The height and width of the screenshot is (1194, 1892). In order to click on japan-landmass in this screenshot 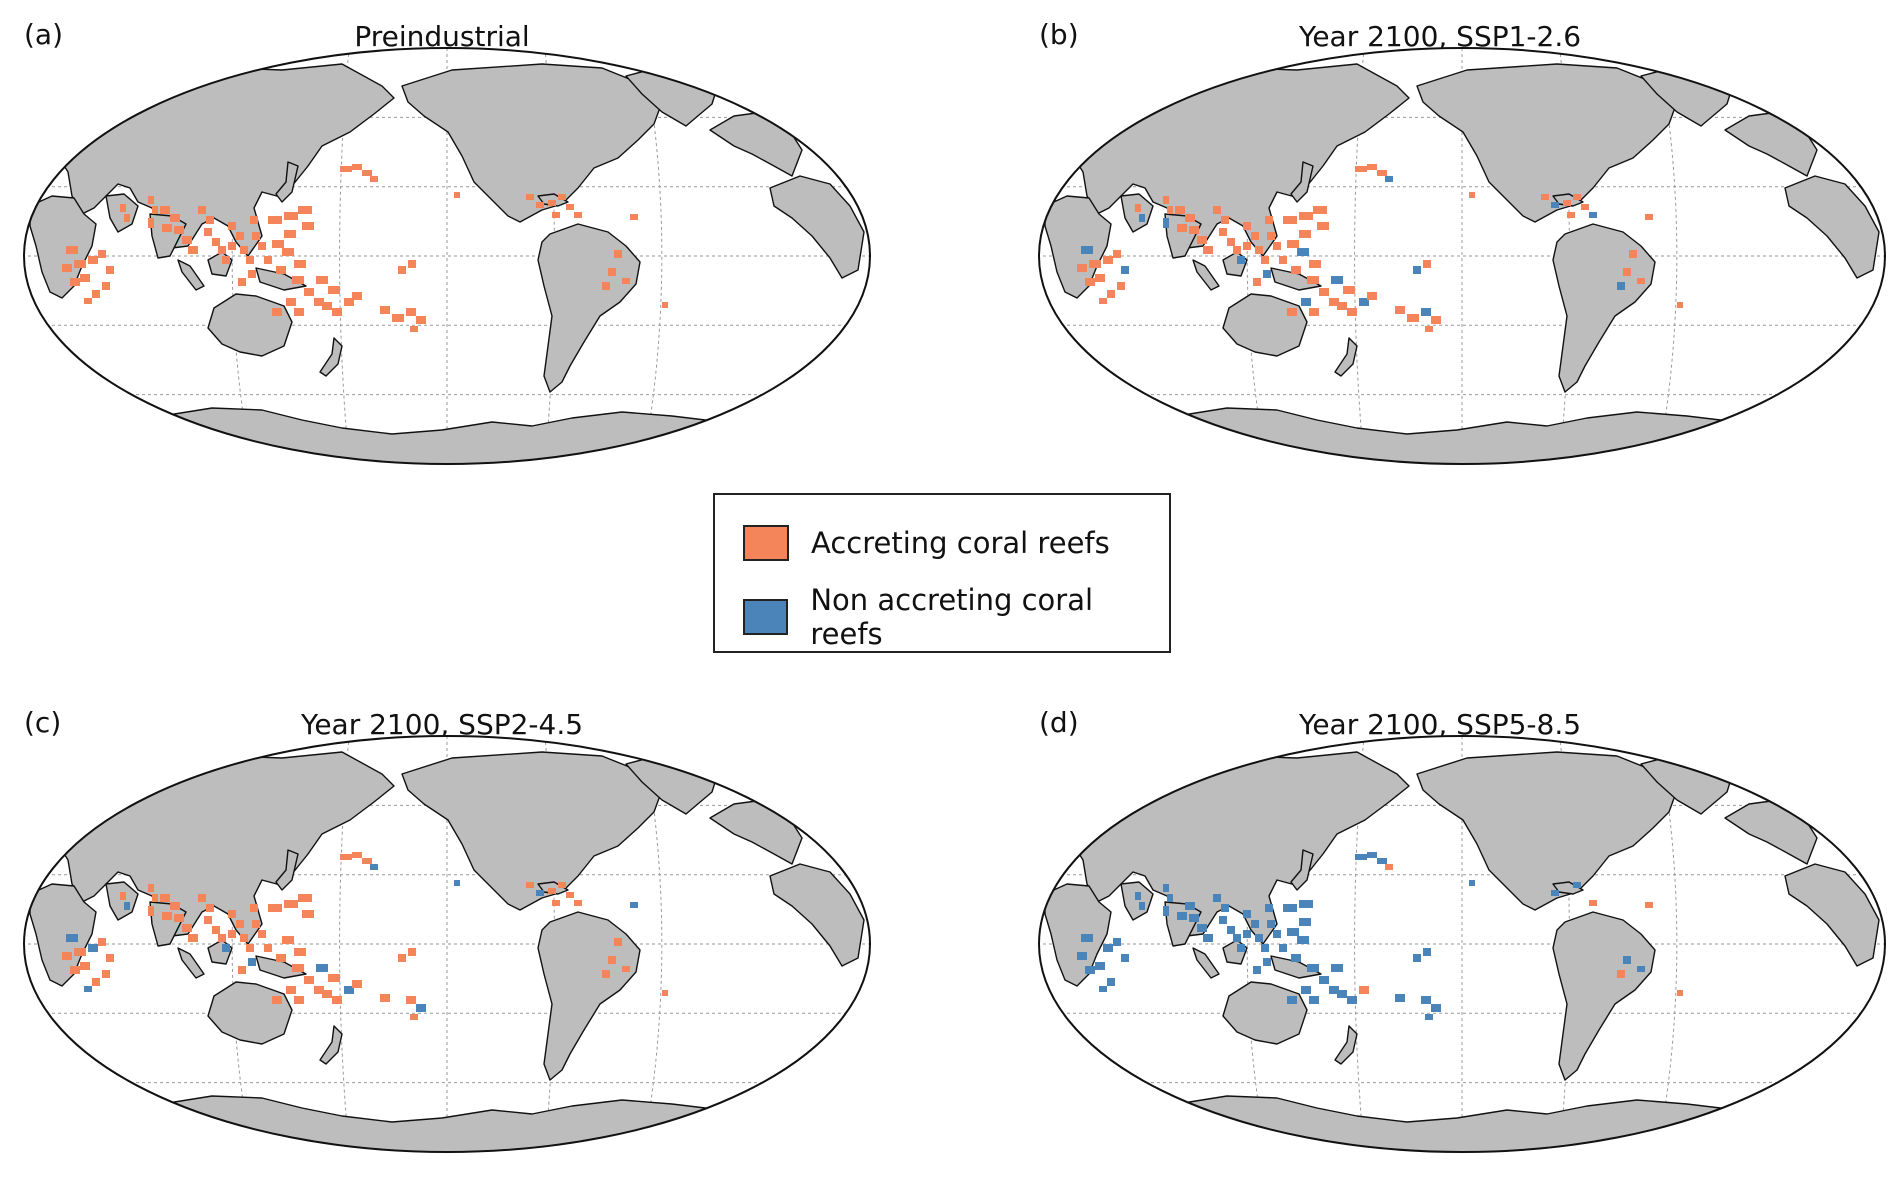, I will do `click(287, 182)`.